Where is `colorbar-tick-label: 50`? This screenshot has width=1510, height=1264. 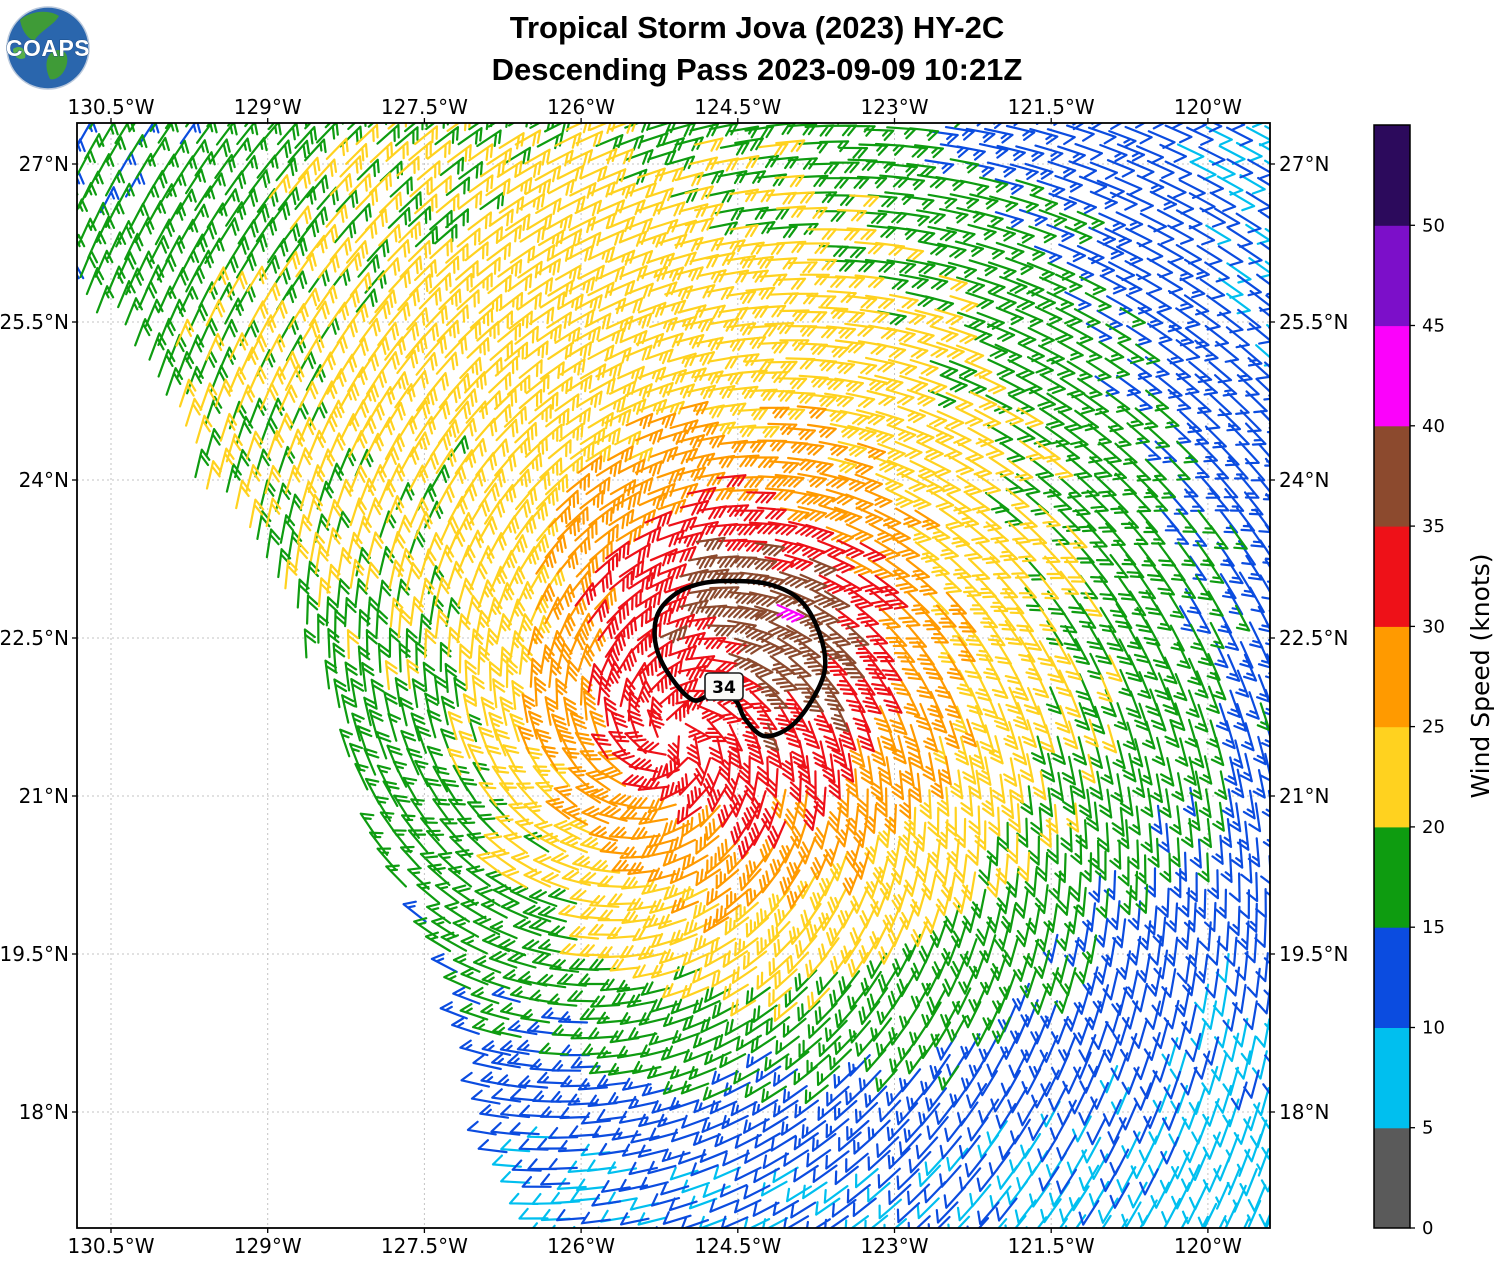
colorbar-tick-label: 50 is located at coordinates (1433, 225).